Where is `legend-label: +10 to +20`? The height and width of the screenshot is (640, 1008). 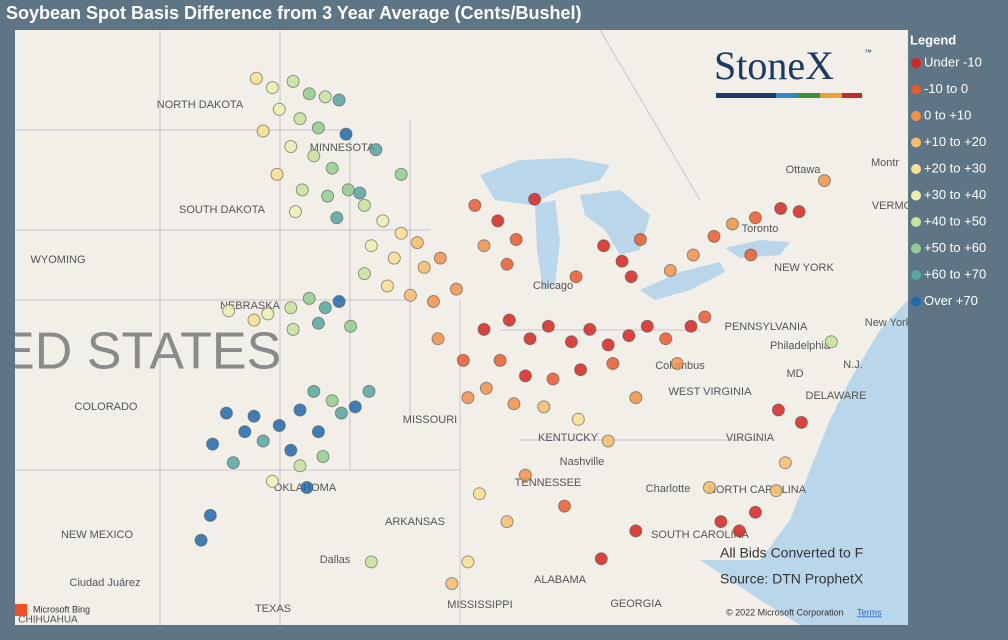
legend-label: +10 to +20 is located at coordinates (955, 141).